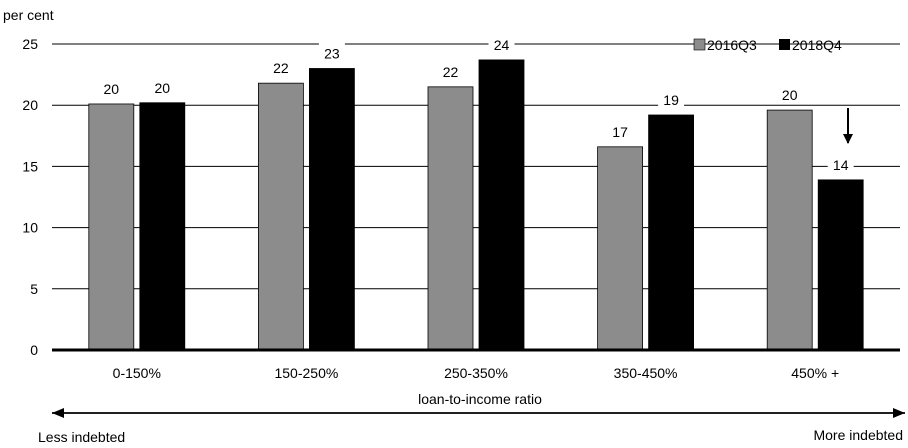 The image size is (908, 448). I want to click on y-tick-label: 5, so click(34, 289).